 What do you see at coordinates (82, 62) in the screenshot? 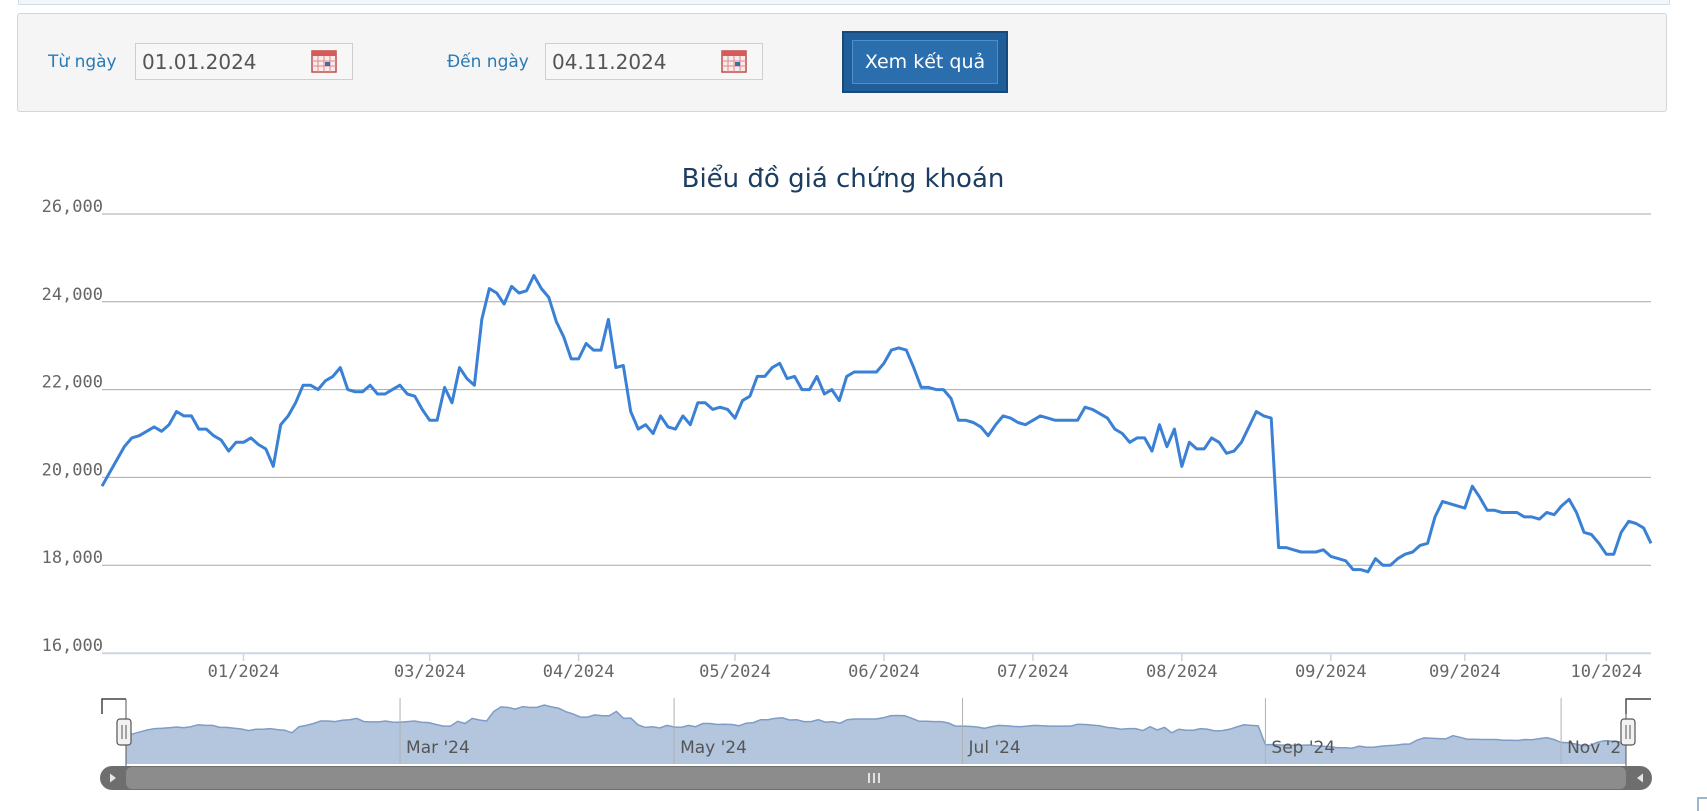
I see `from-date-label: Từ ngày` at bounding box center [82, 62].